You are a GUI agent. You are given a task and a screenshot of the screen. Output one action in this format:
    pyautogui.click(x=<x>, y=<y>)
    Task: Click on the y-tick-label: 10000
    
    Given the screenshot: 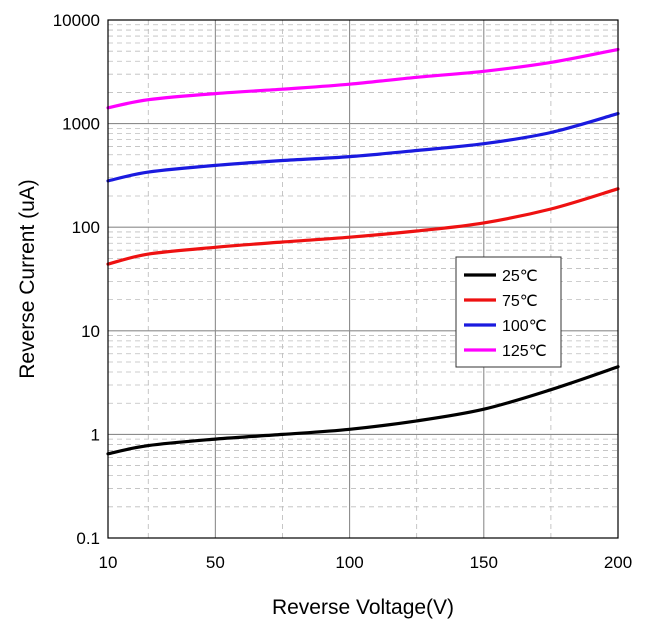 What is the action you would take?
    pyautogui.click(x=76, y=20)
    